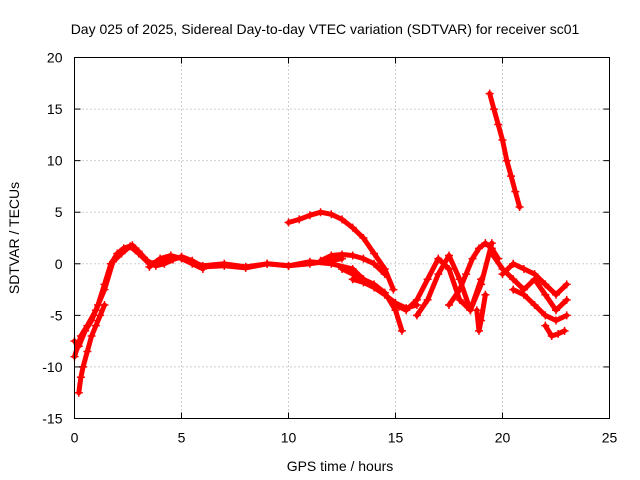 Image resolution: width=640 pixels, height=480 pixels. What do you see at coordinates (610, 438) in the screenshot?
I see `x-tick-label: 25` at bounding box center [610, 438].